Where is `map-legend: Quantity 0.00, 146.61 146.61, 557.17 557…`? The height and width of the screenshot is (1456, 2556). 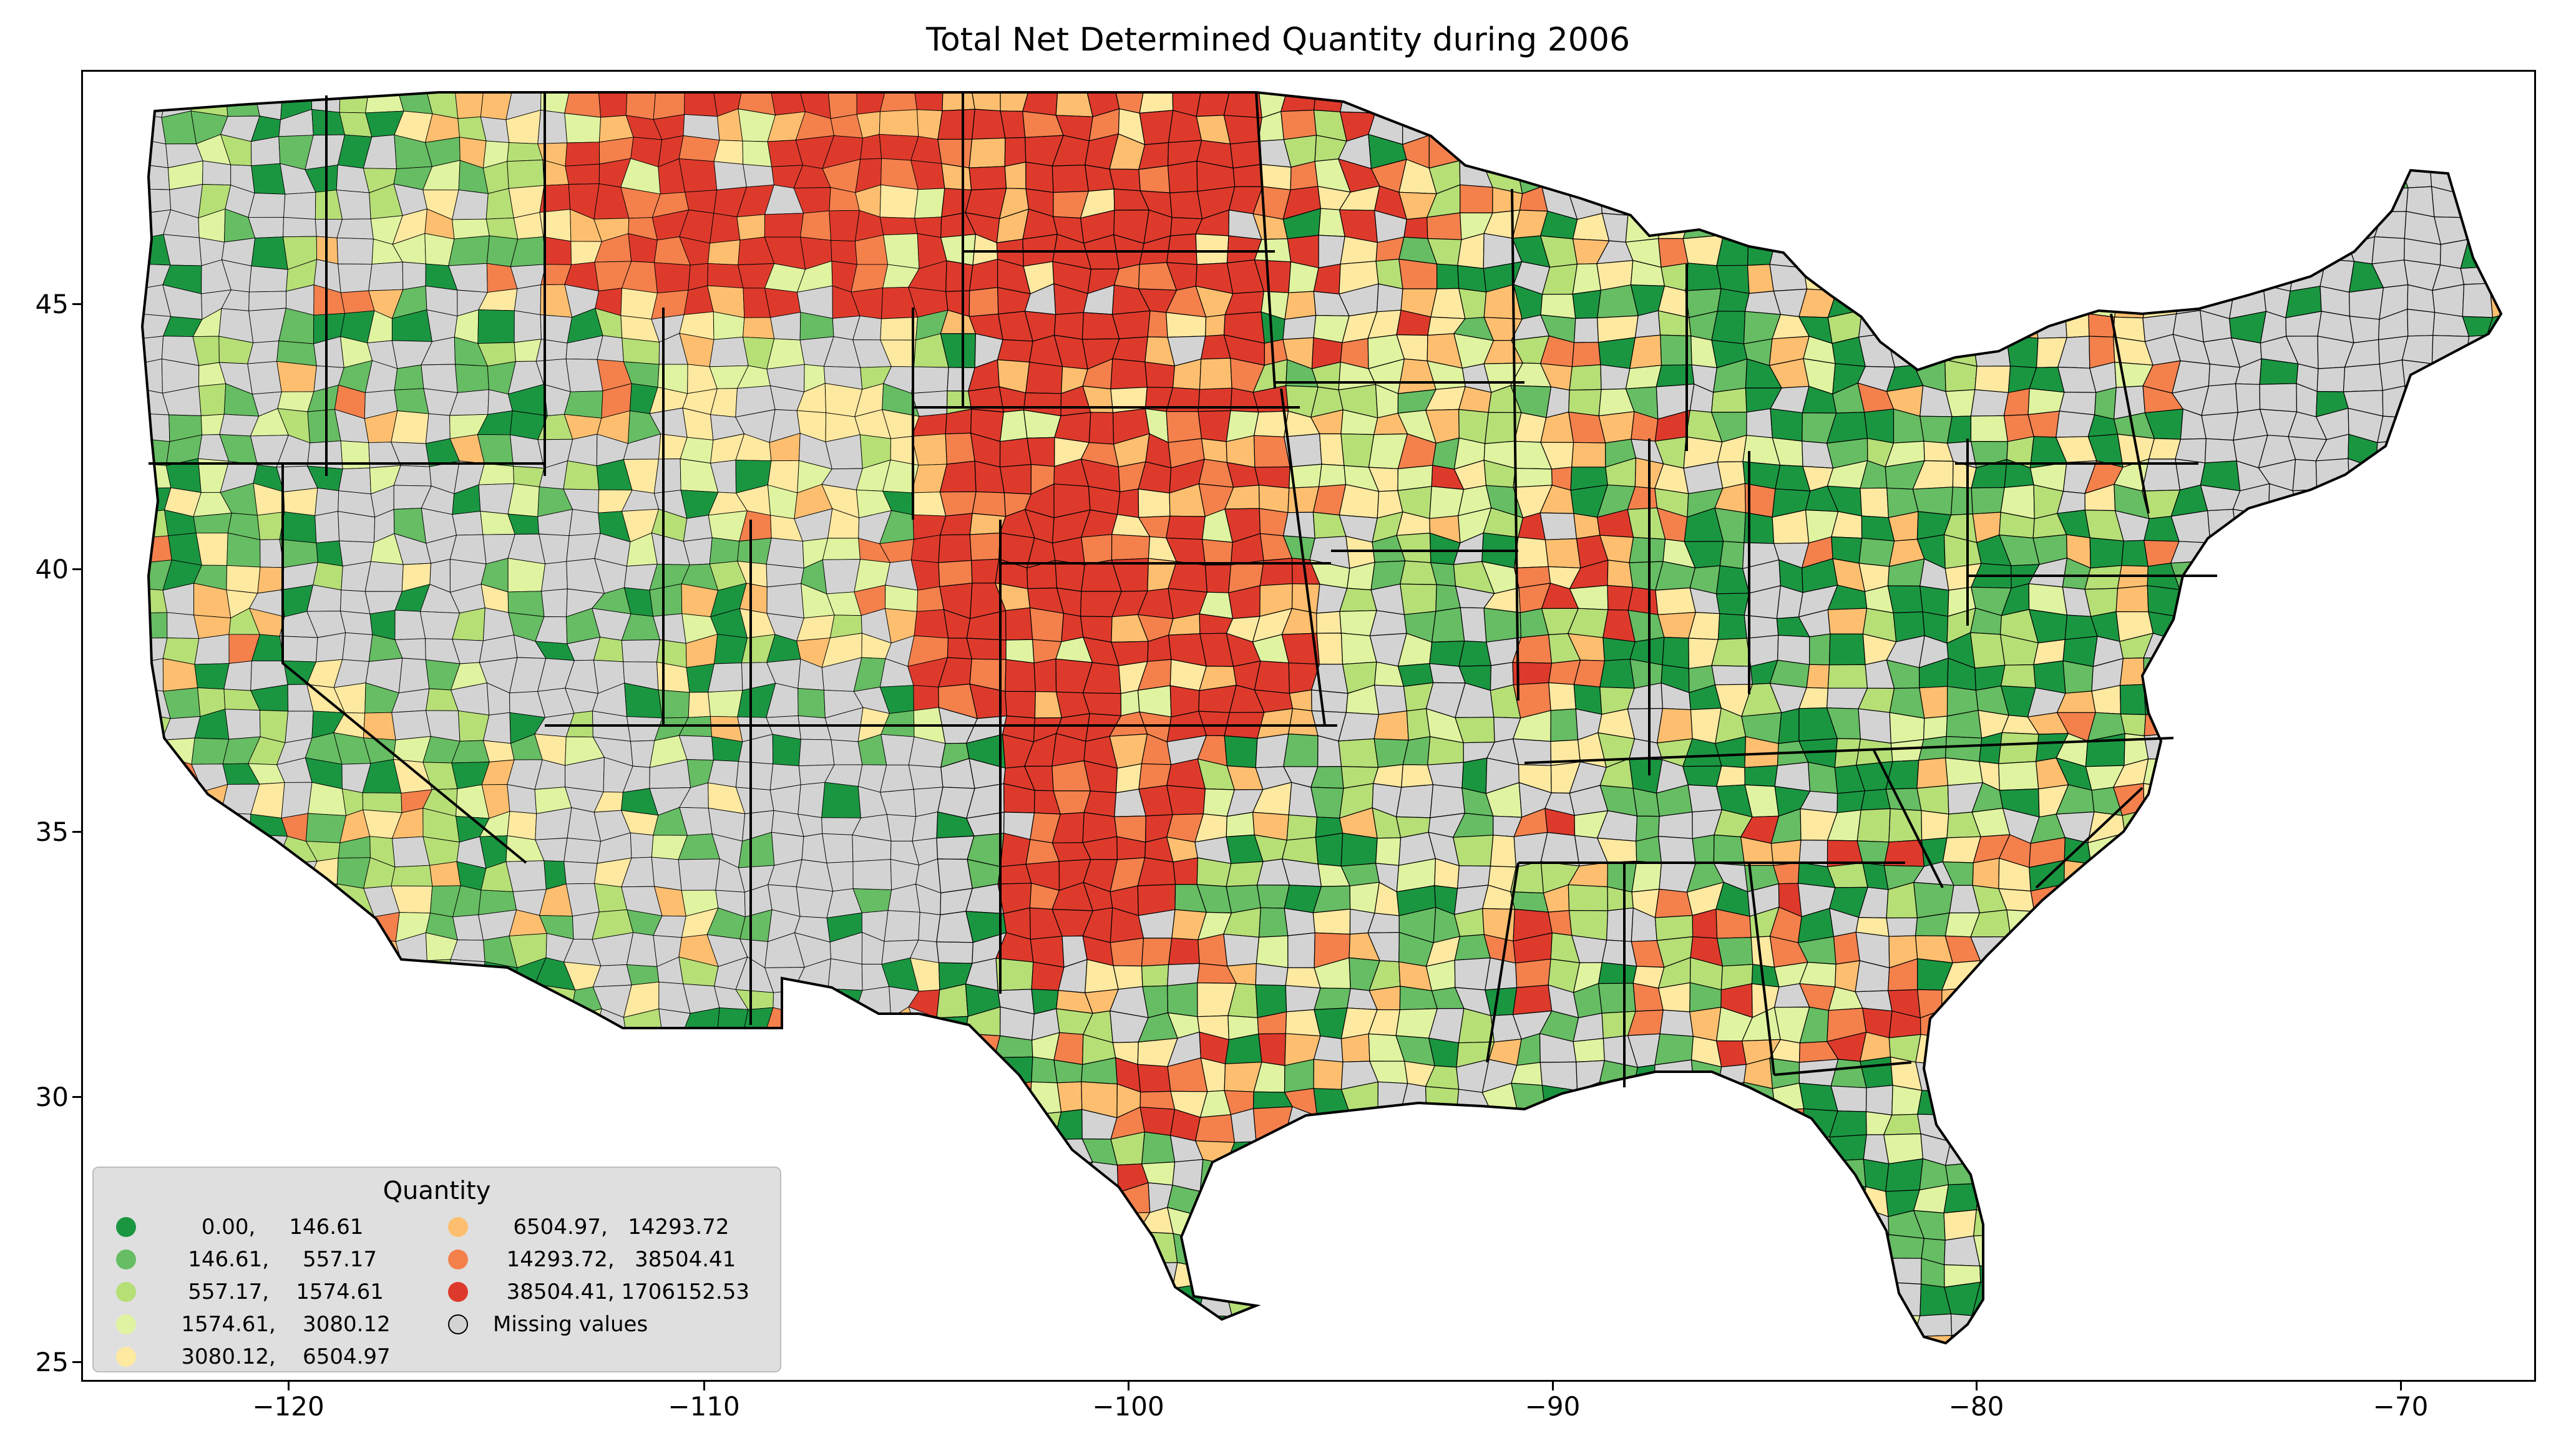 map-legend: Quantity 0.00, 146.61 146.61, 557.17 557… is located at coordinates (436, 1270).